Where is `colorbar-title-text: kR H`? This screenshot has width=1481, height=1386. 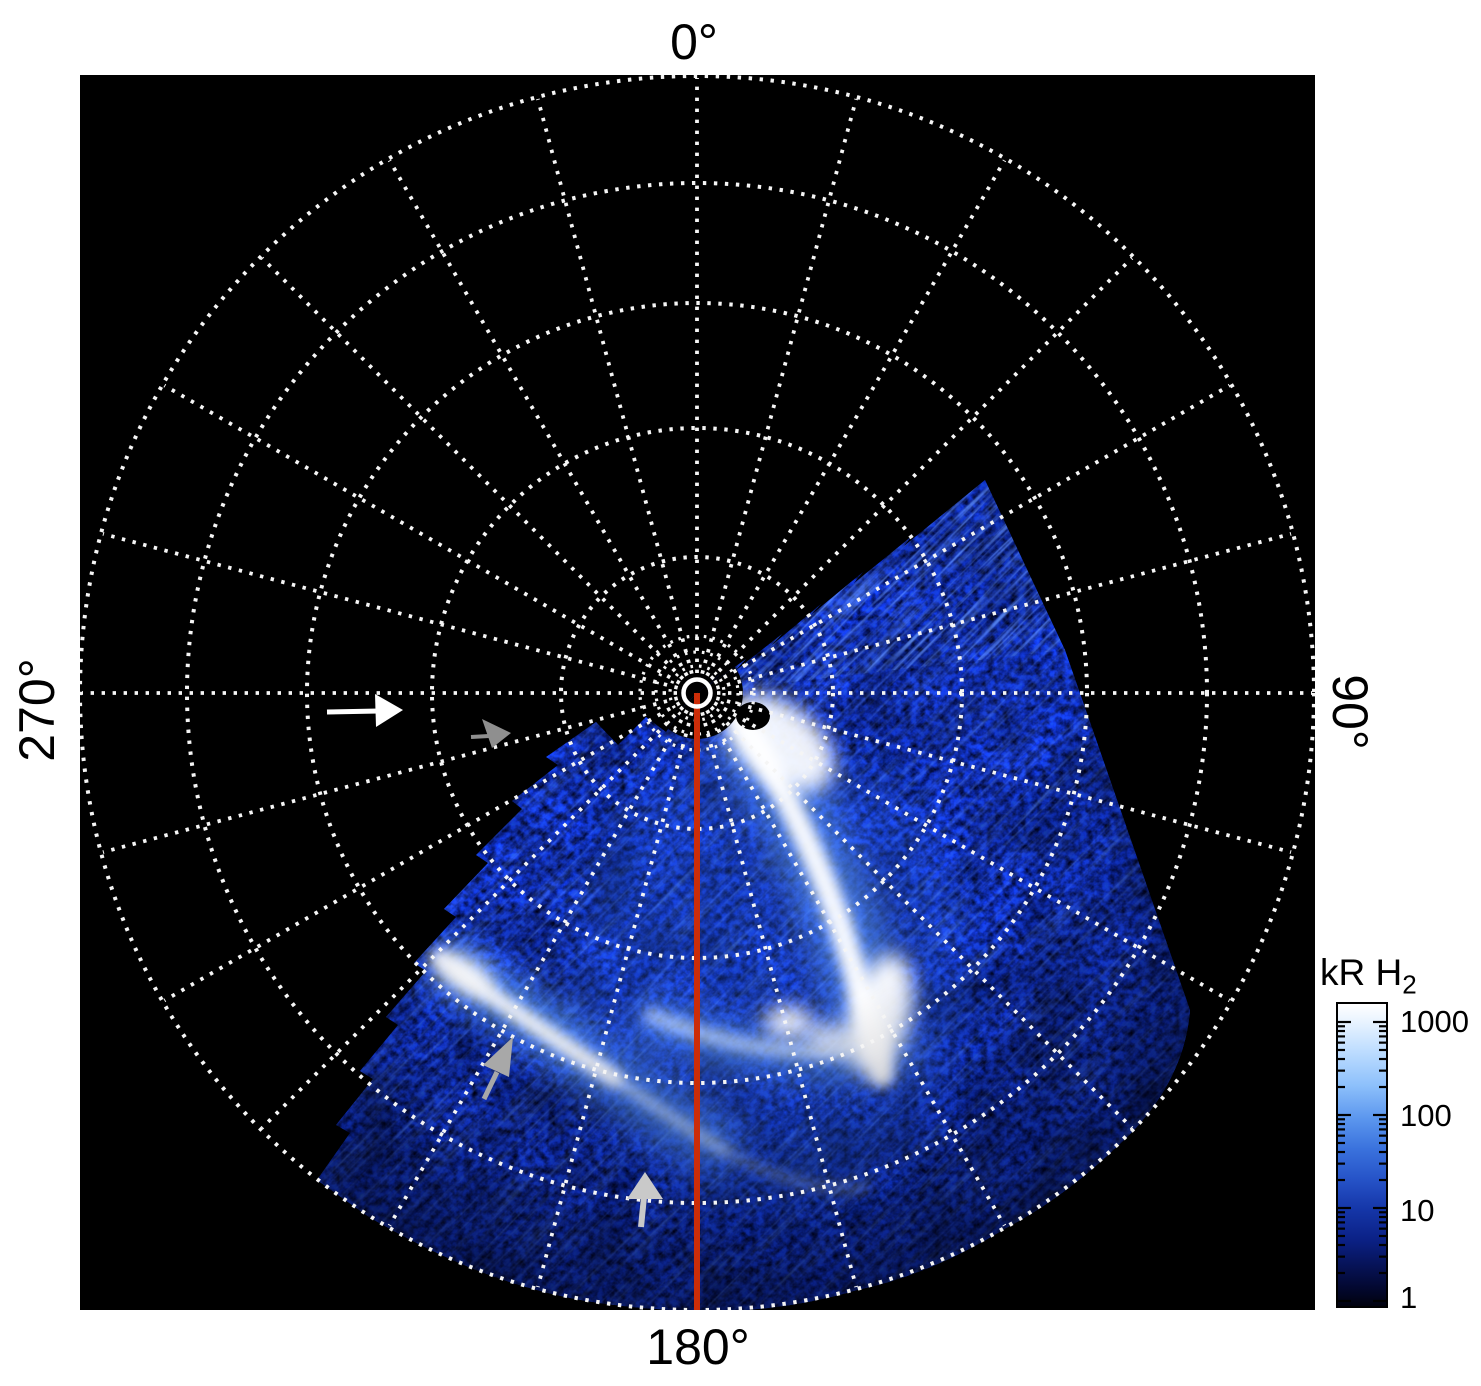
colorbar-title-text: kR H is located at coordinates (1361, 972).